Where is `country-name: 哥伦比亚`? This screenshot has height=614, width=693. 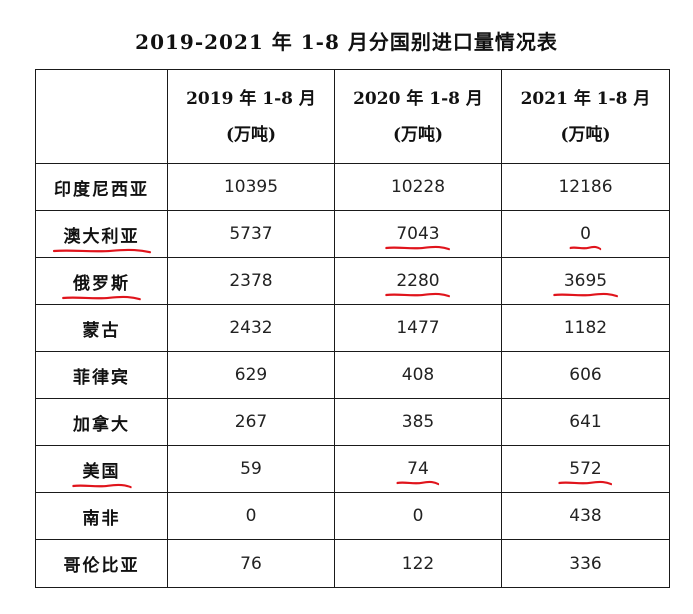
country-name: 哥伦比亚 is located at coordinates (101, 566).